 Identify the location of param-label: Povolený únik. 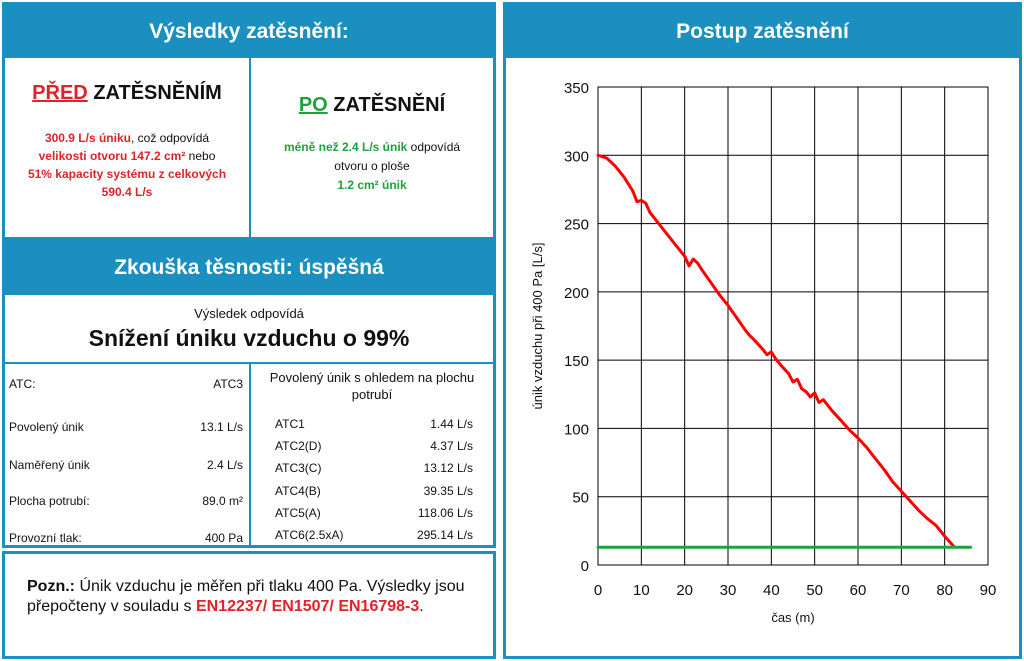
(46, 427).